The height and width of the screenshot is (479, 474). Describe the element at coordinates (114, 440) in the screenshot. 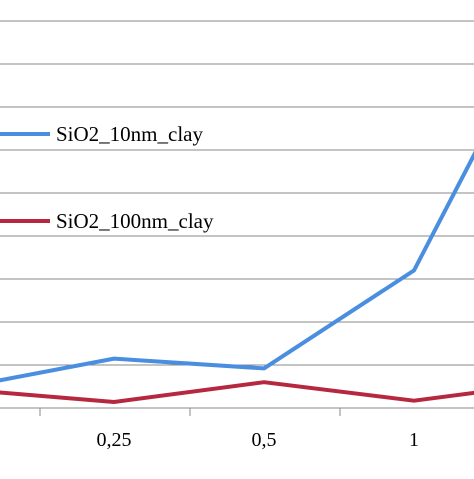

I see `x-tick-label: 0,25` at that location.